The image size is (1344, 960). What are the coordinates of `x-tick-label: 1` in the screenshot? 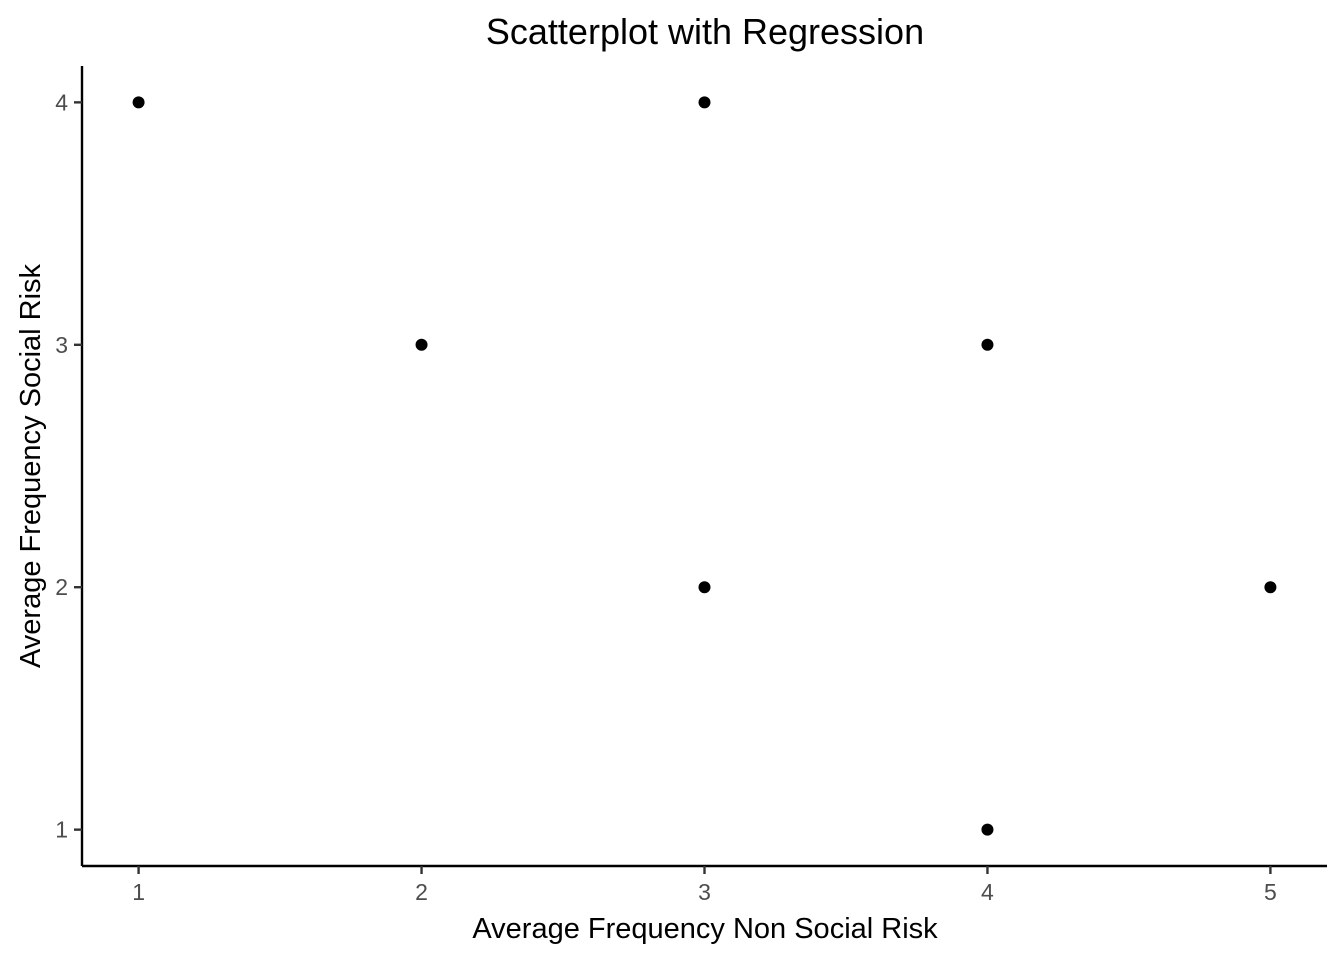 It's located at (138, 892).